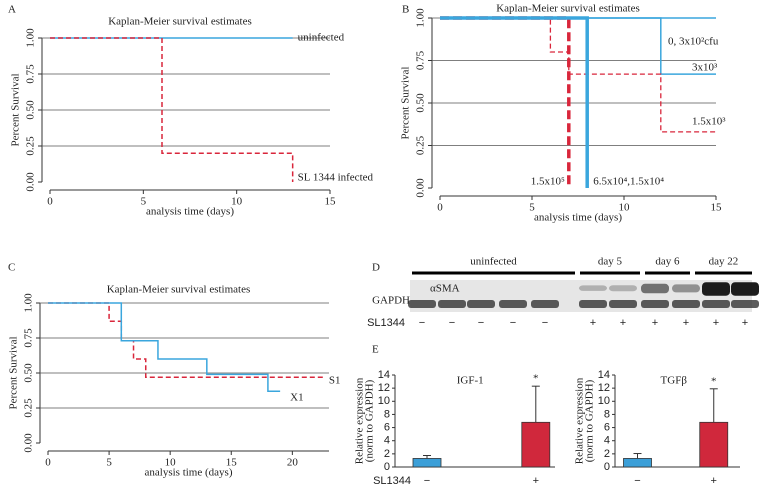  I want to click on chart-title: IGF-1, so click(470, 381).